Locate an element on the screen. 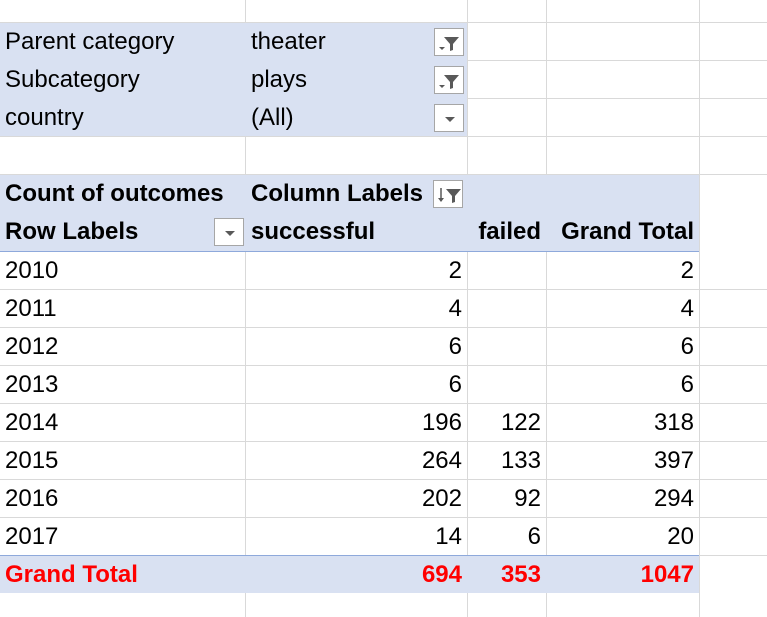  cell-failed: 133 is located at coordinates (520, 460).